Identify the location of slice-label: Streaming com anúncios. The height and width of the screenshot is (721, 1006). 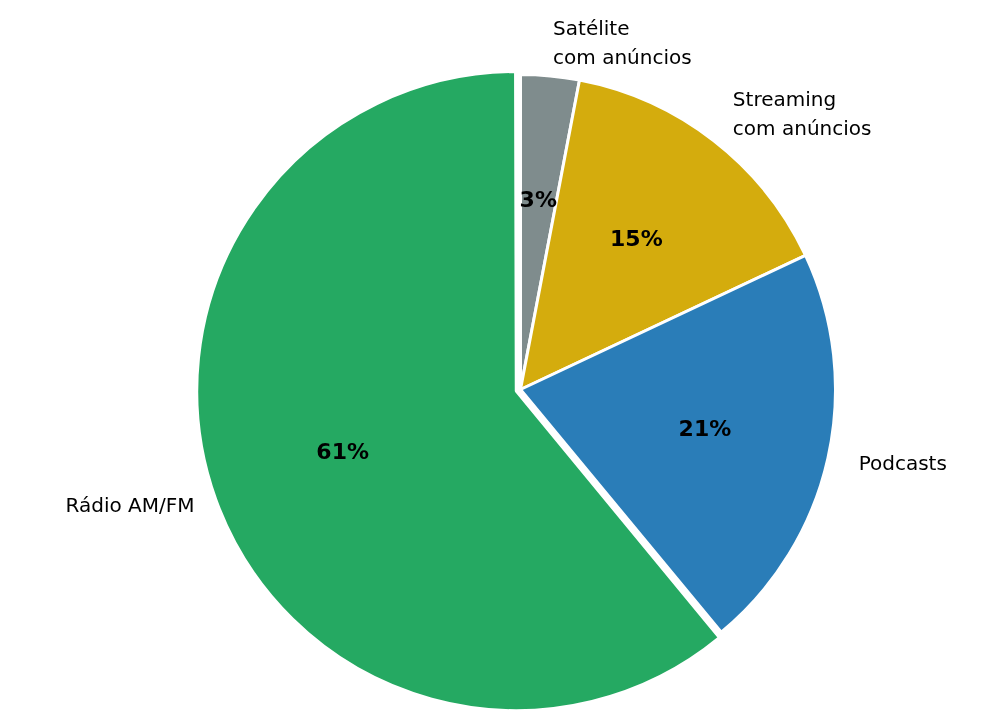
(802, 114).